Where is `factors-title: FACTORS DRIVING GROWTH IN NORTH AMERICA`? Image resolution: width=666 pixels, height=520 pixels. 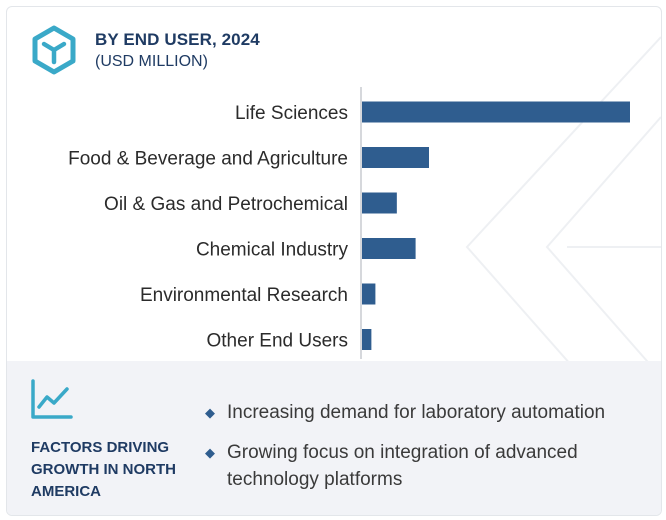 factors-title: FACTORS DRIVING GROWTH IN NORTH AMERICA is located at coordinates (103, 469).